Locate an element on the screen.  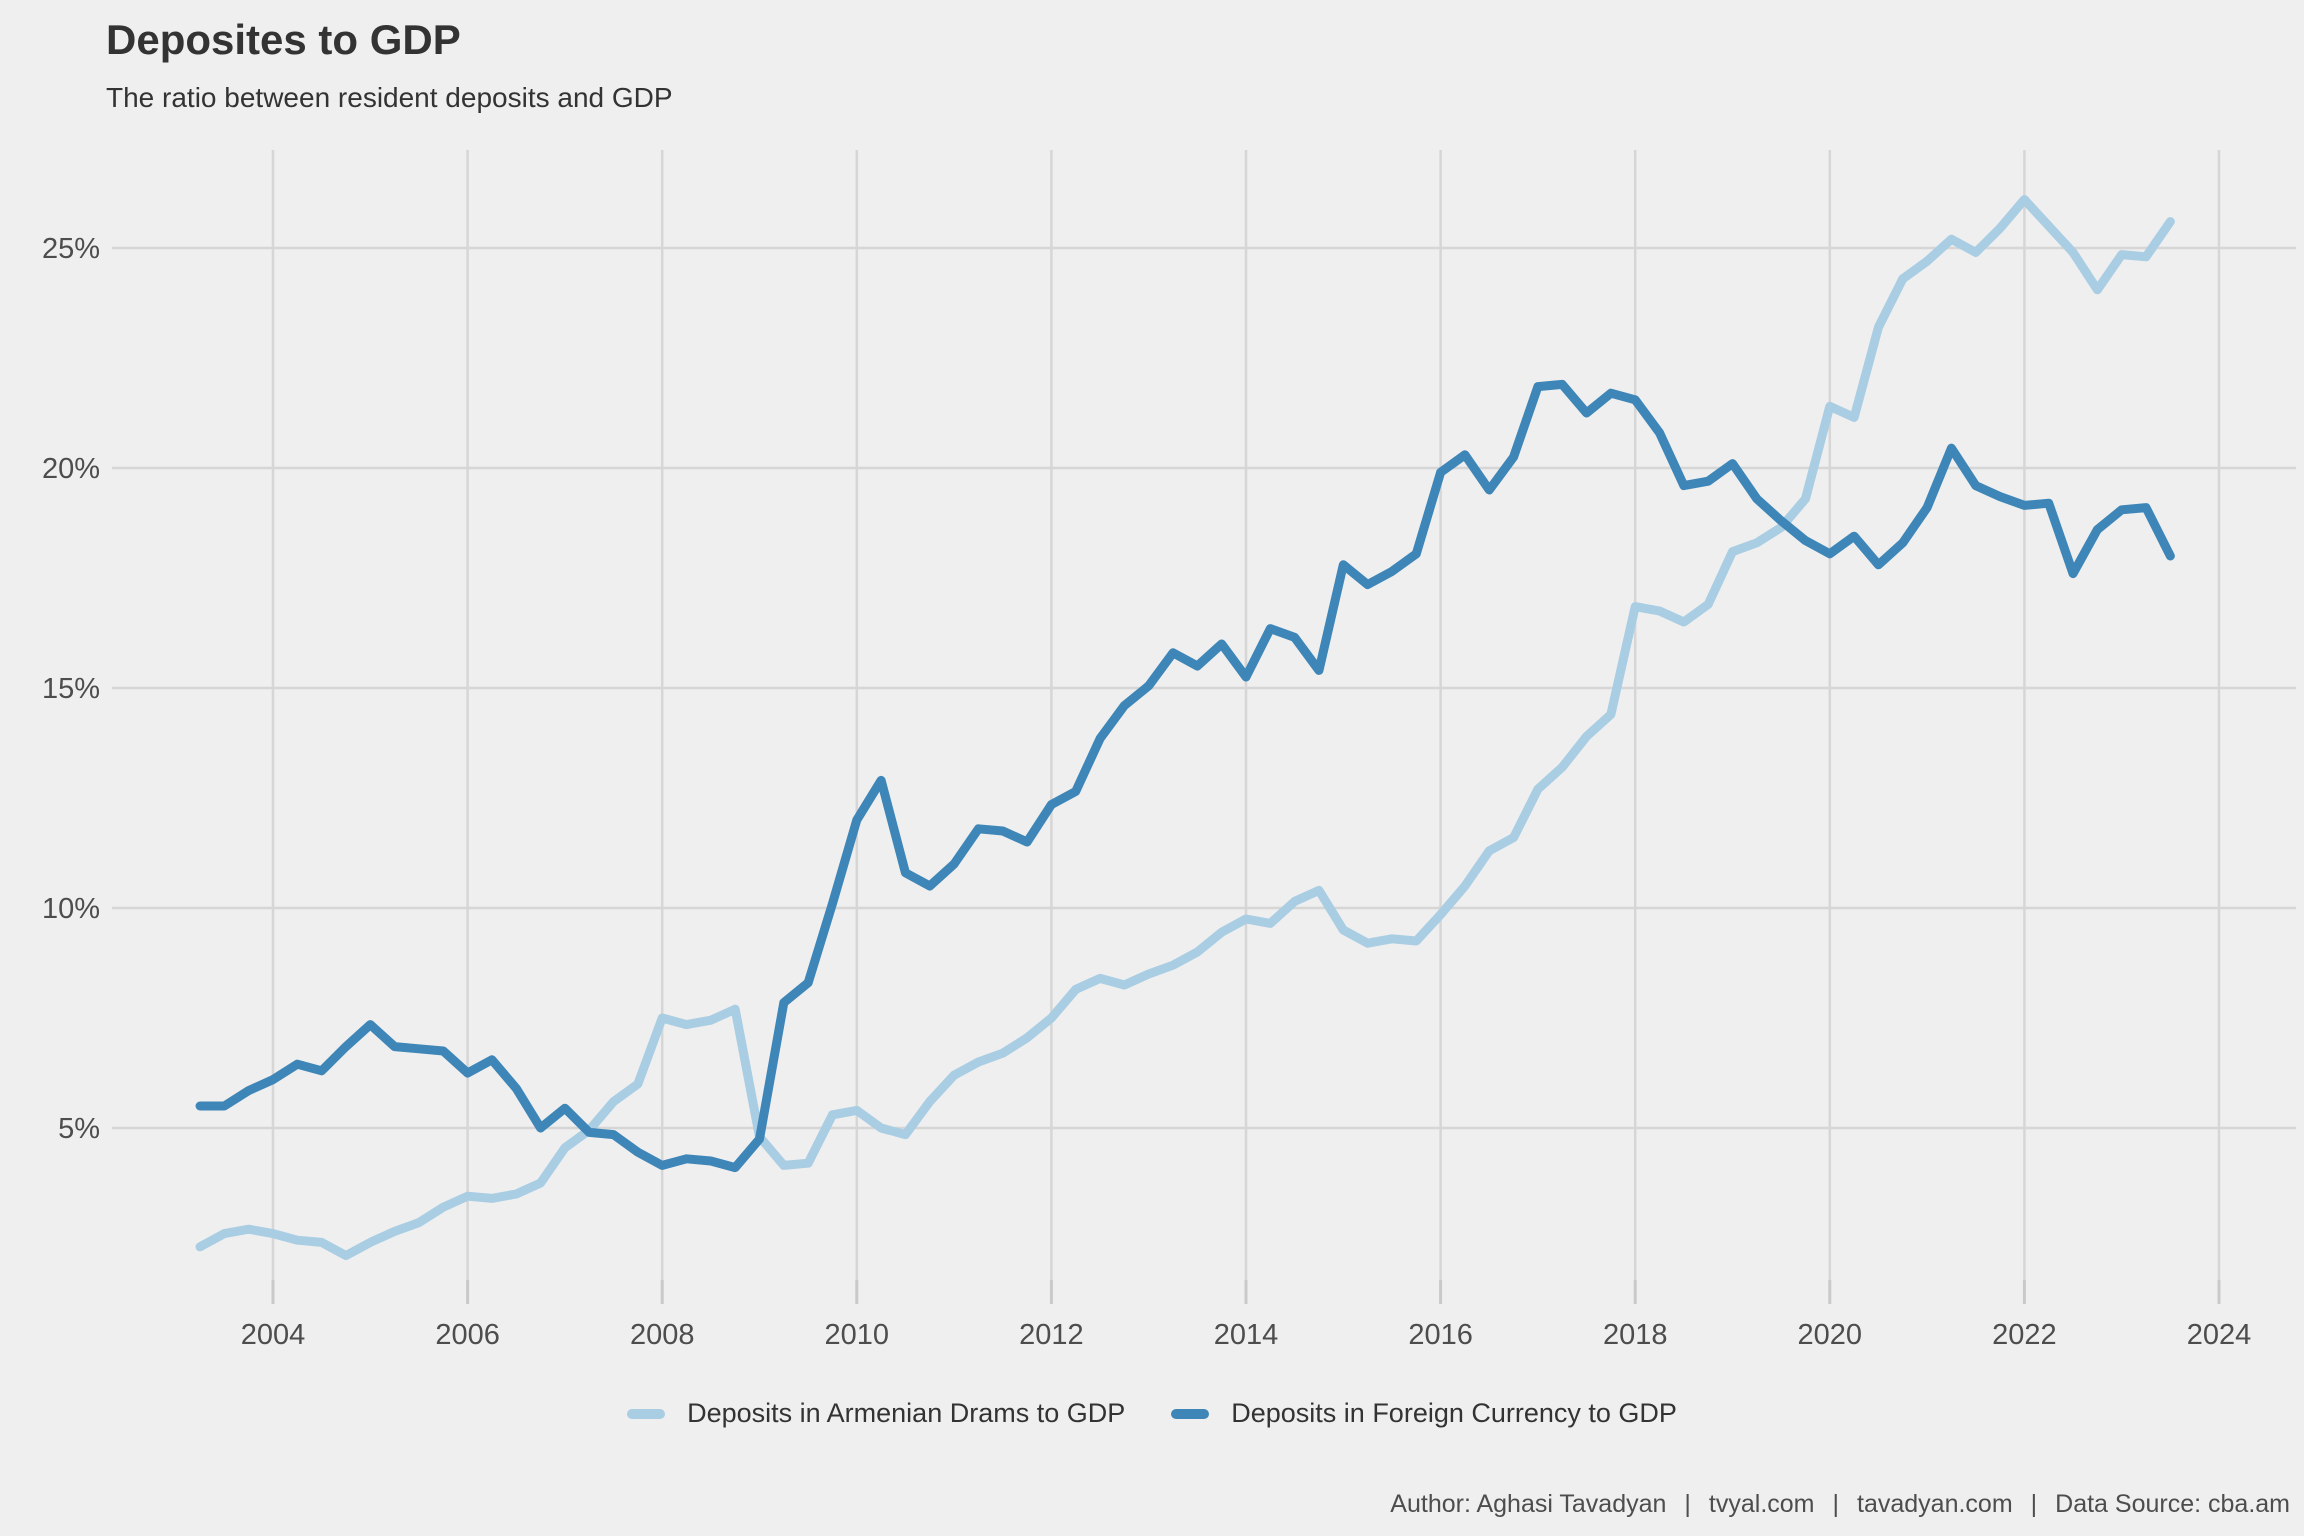
caption-data-source: Data Source: cba.am is located at coordinates (2172, 1504).